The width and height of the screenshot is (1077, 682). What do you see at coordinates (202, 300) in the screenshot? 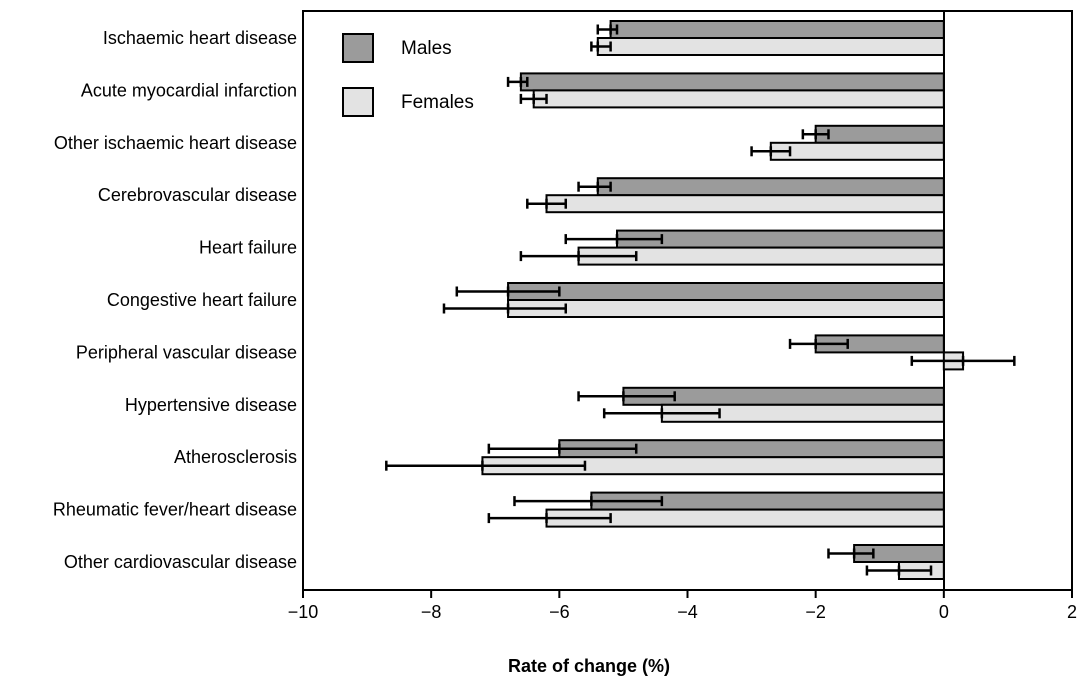
I see `category-label: Congestive heart failure` at bounding box center [202, 300].